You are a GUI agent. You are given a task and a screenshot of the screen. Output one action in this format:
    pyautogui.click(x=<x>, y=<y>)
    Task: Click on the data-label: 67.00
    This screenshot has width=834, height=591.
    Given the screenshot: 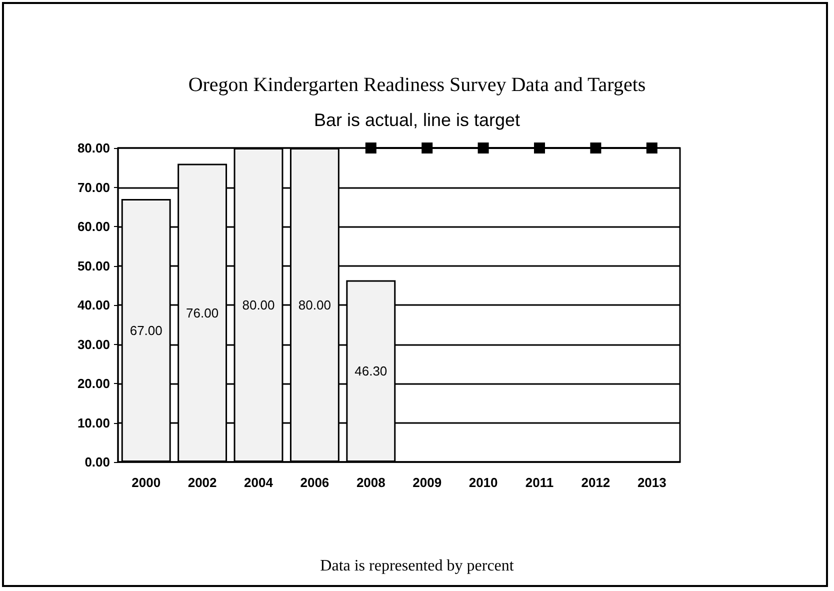 What is the action you would take?
    pyautogui.click(x=146, y=330)
    